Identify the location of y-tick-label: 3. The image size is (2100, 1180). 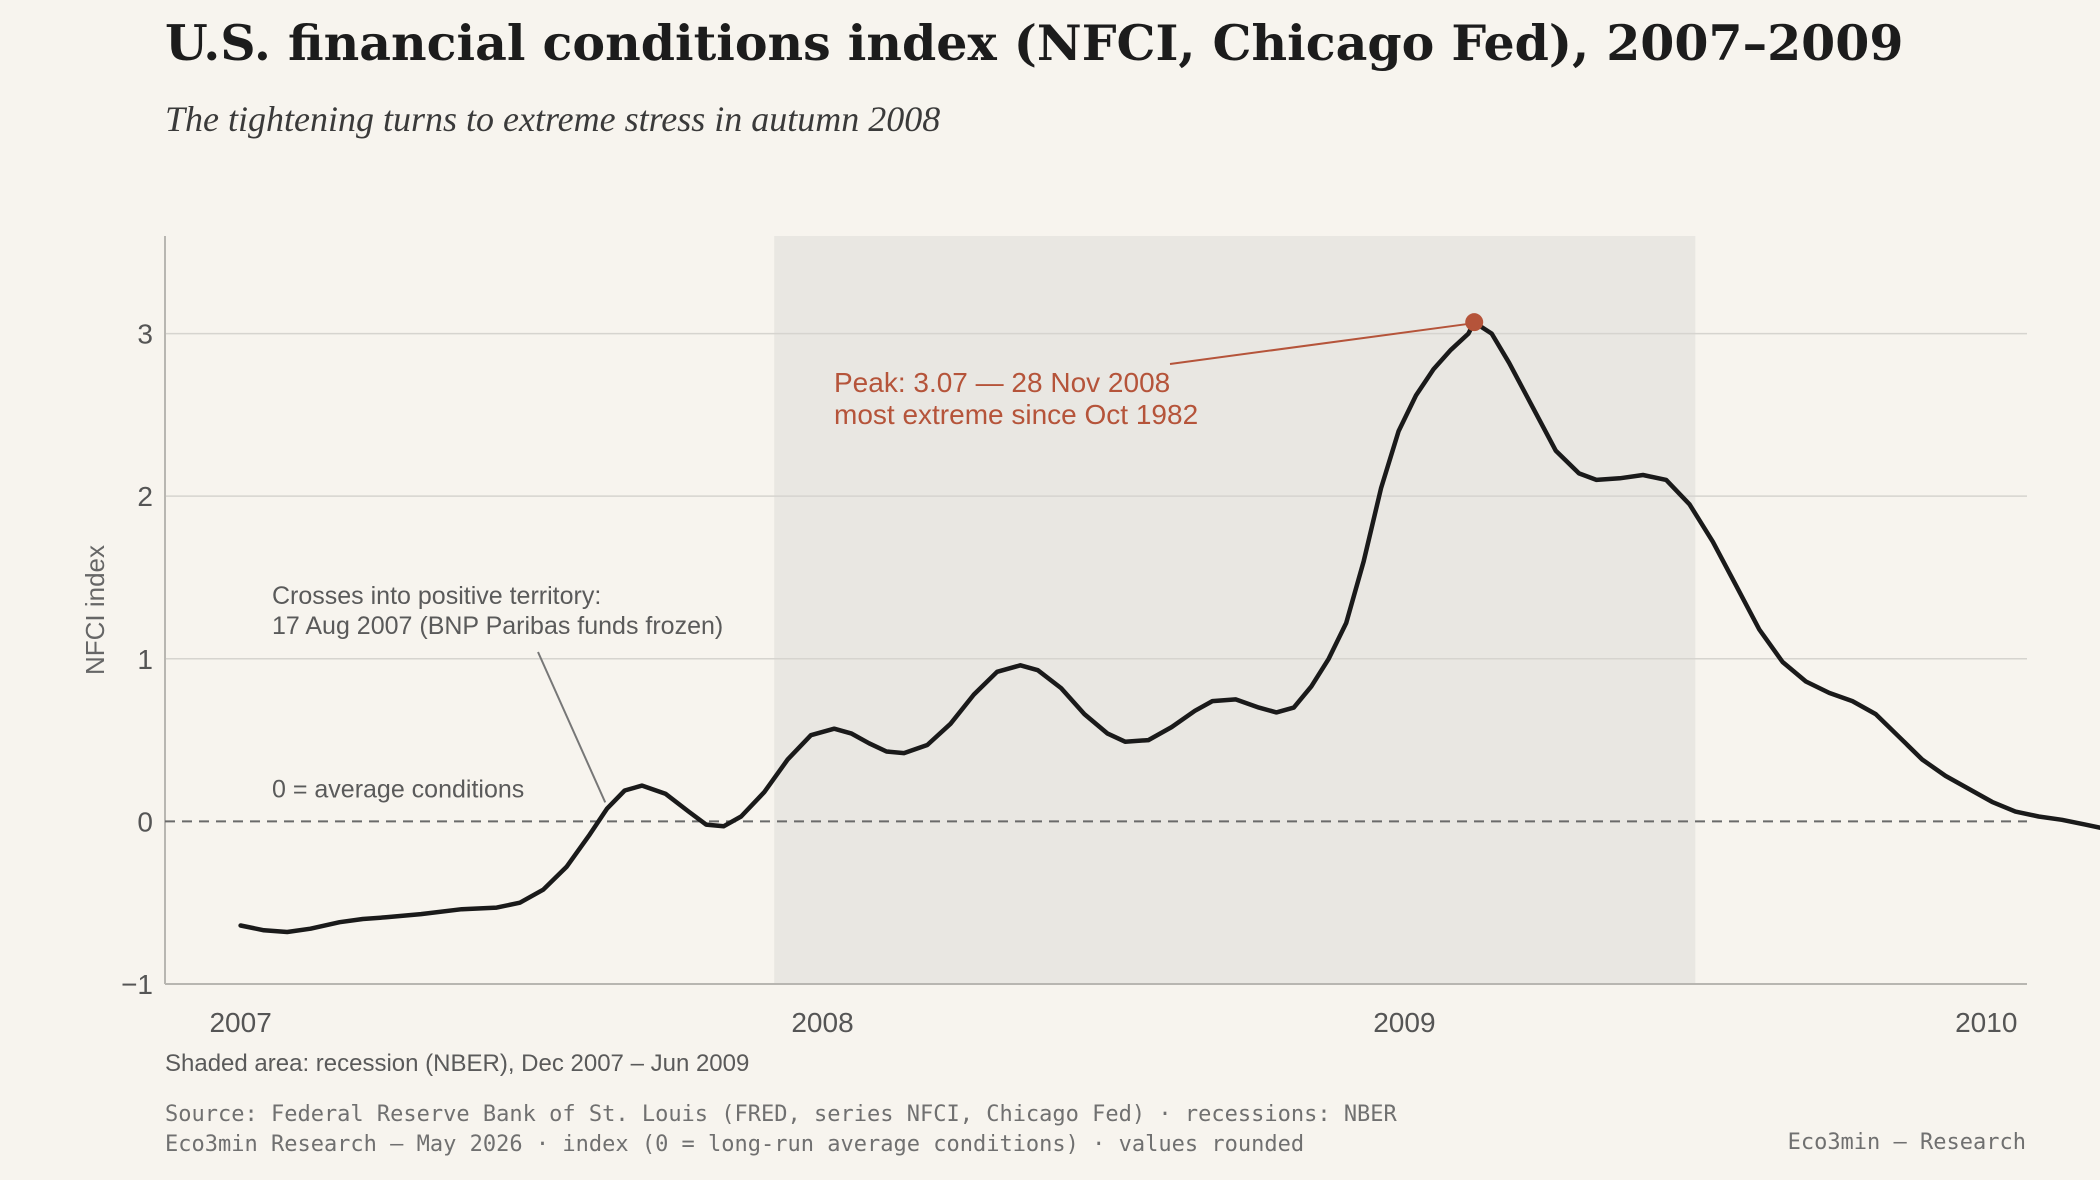
(145, 334).